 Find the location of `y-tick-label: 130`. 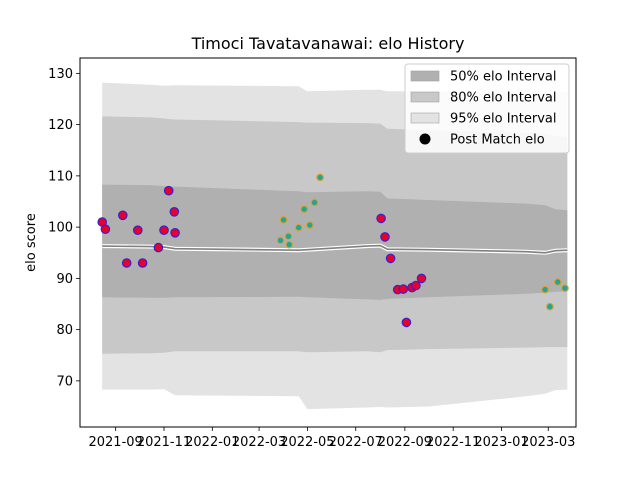

y-tick-label: 130 is located at coordinates (60, 74).